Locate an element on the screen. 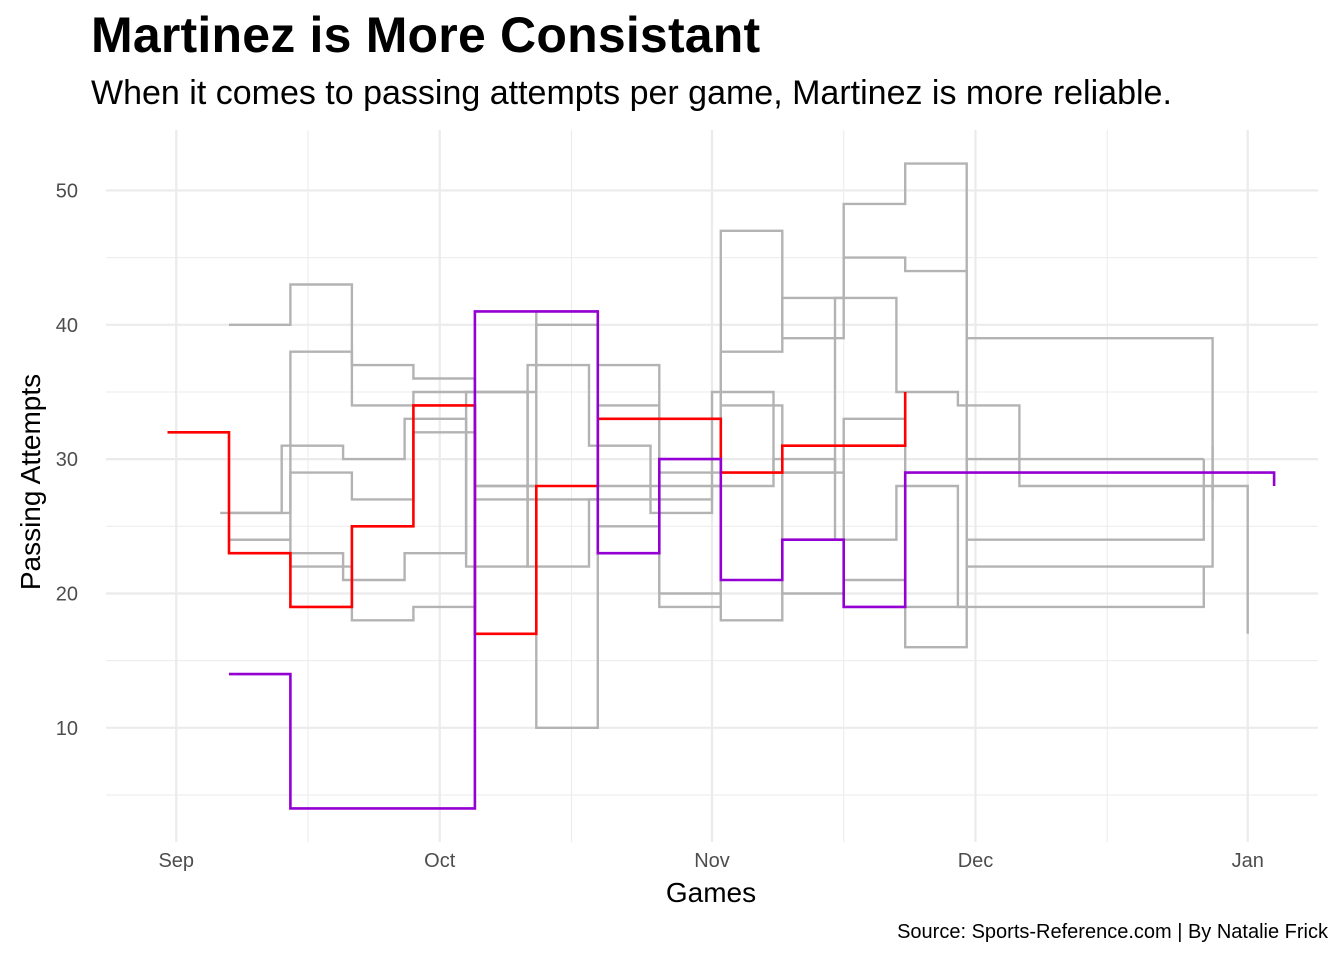 Image resolution: width=1344 pixels, height=960 pixels. y-tick-label: 20 is located at coordinates (67, 594).